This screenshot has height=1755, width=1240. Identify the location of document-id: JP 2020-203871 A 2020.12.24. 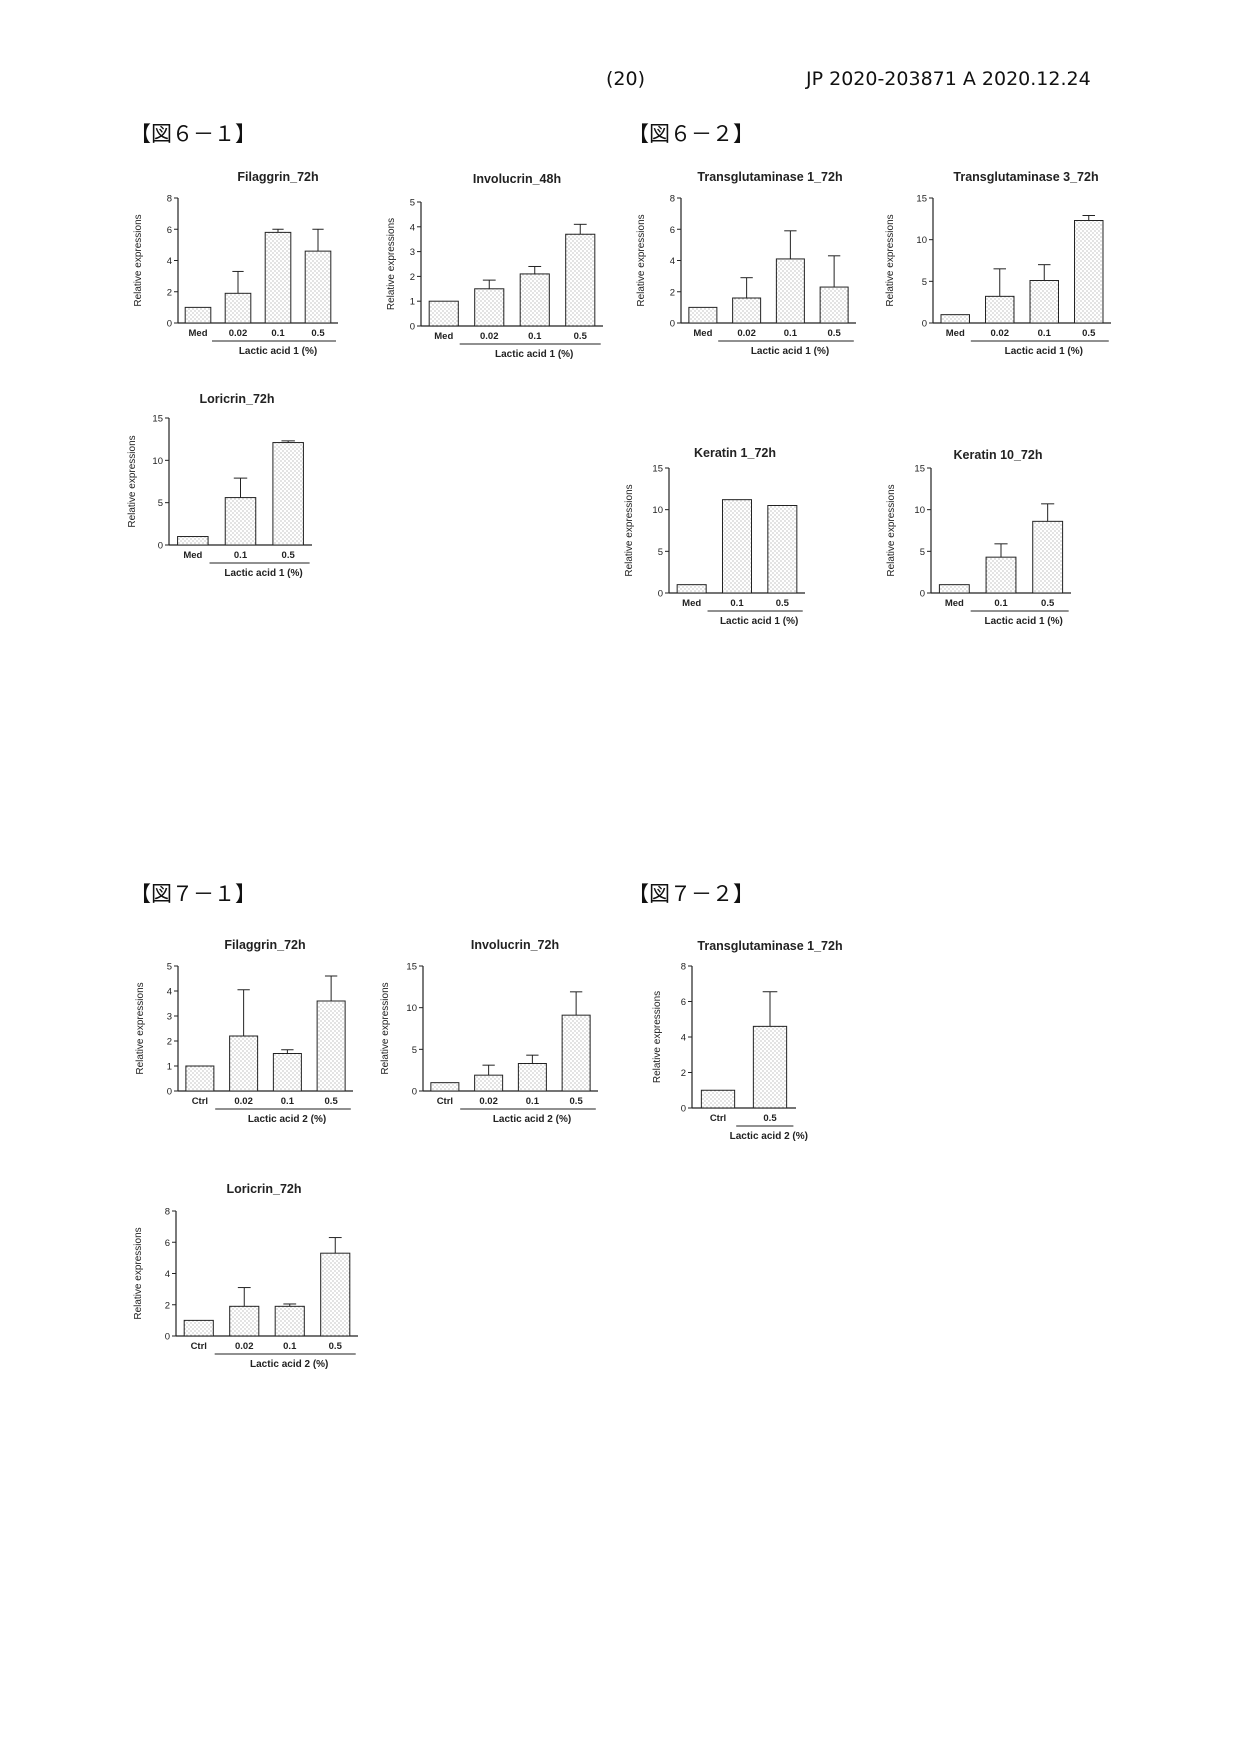
(948, 79).